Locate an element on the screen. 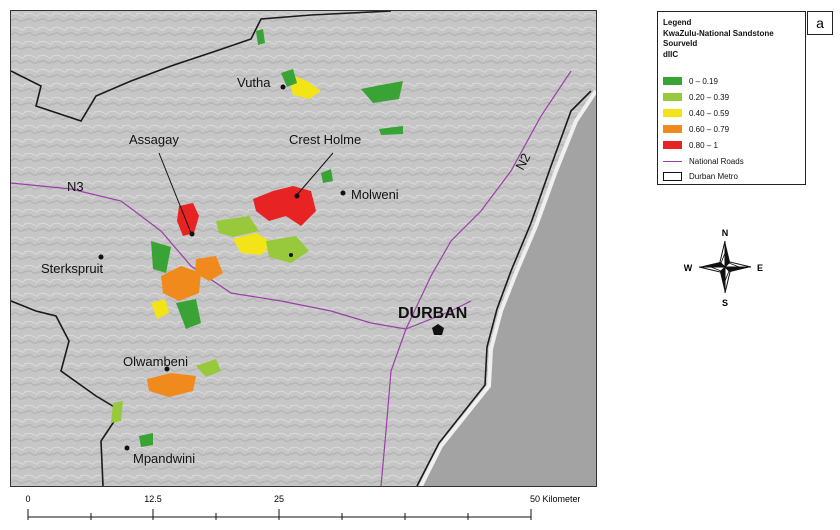 The height and width of the screenshot is (530, 840). legend-item-label: 0.80 – 1 is located at coordinates (703, 145).